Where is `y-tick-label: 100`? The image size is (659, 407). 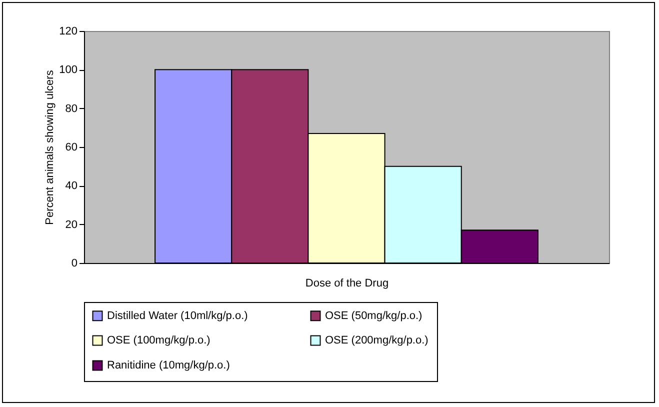 y-tick-label: 100 is located at coordinates (68, 70).